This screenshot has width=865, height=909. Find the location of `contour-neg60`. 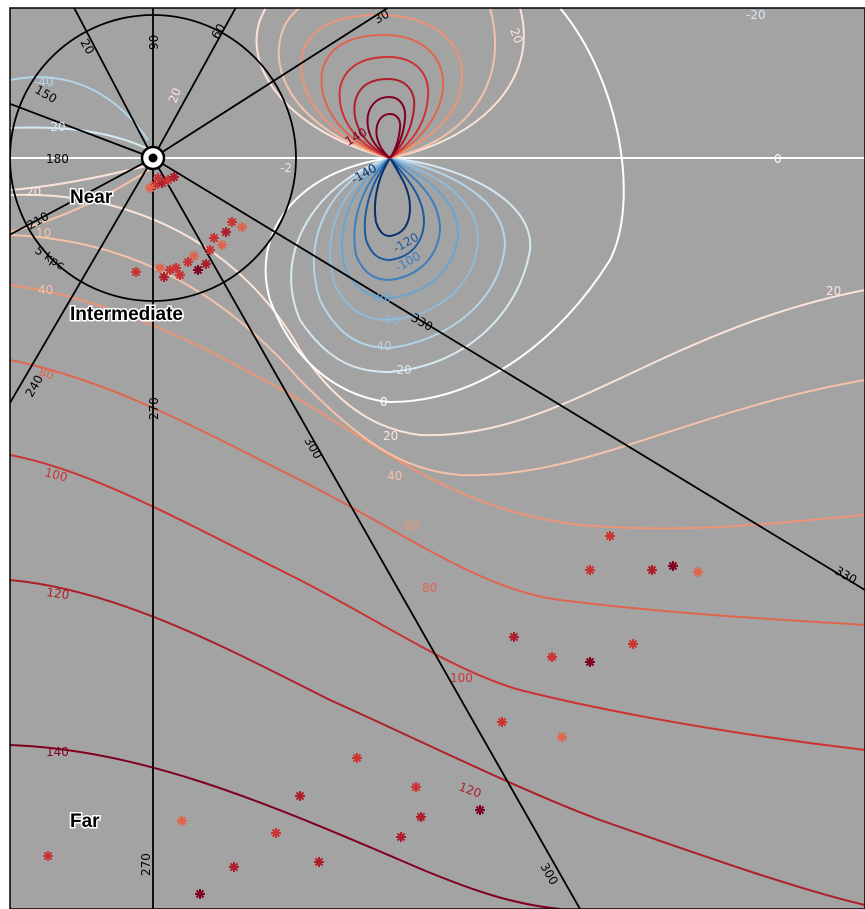

contour-neg60 is located at coordinates (404, 239).